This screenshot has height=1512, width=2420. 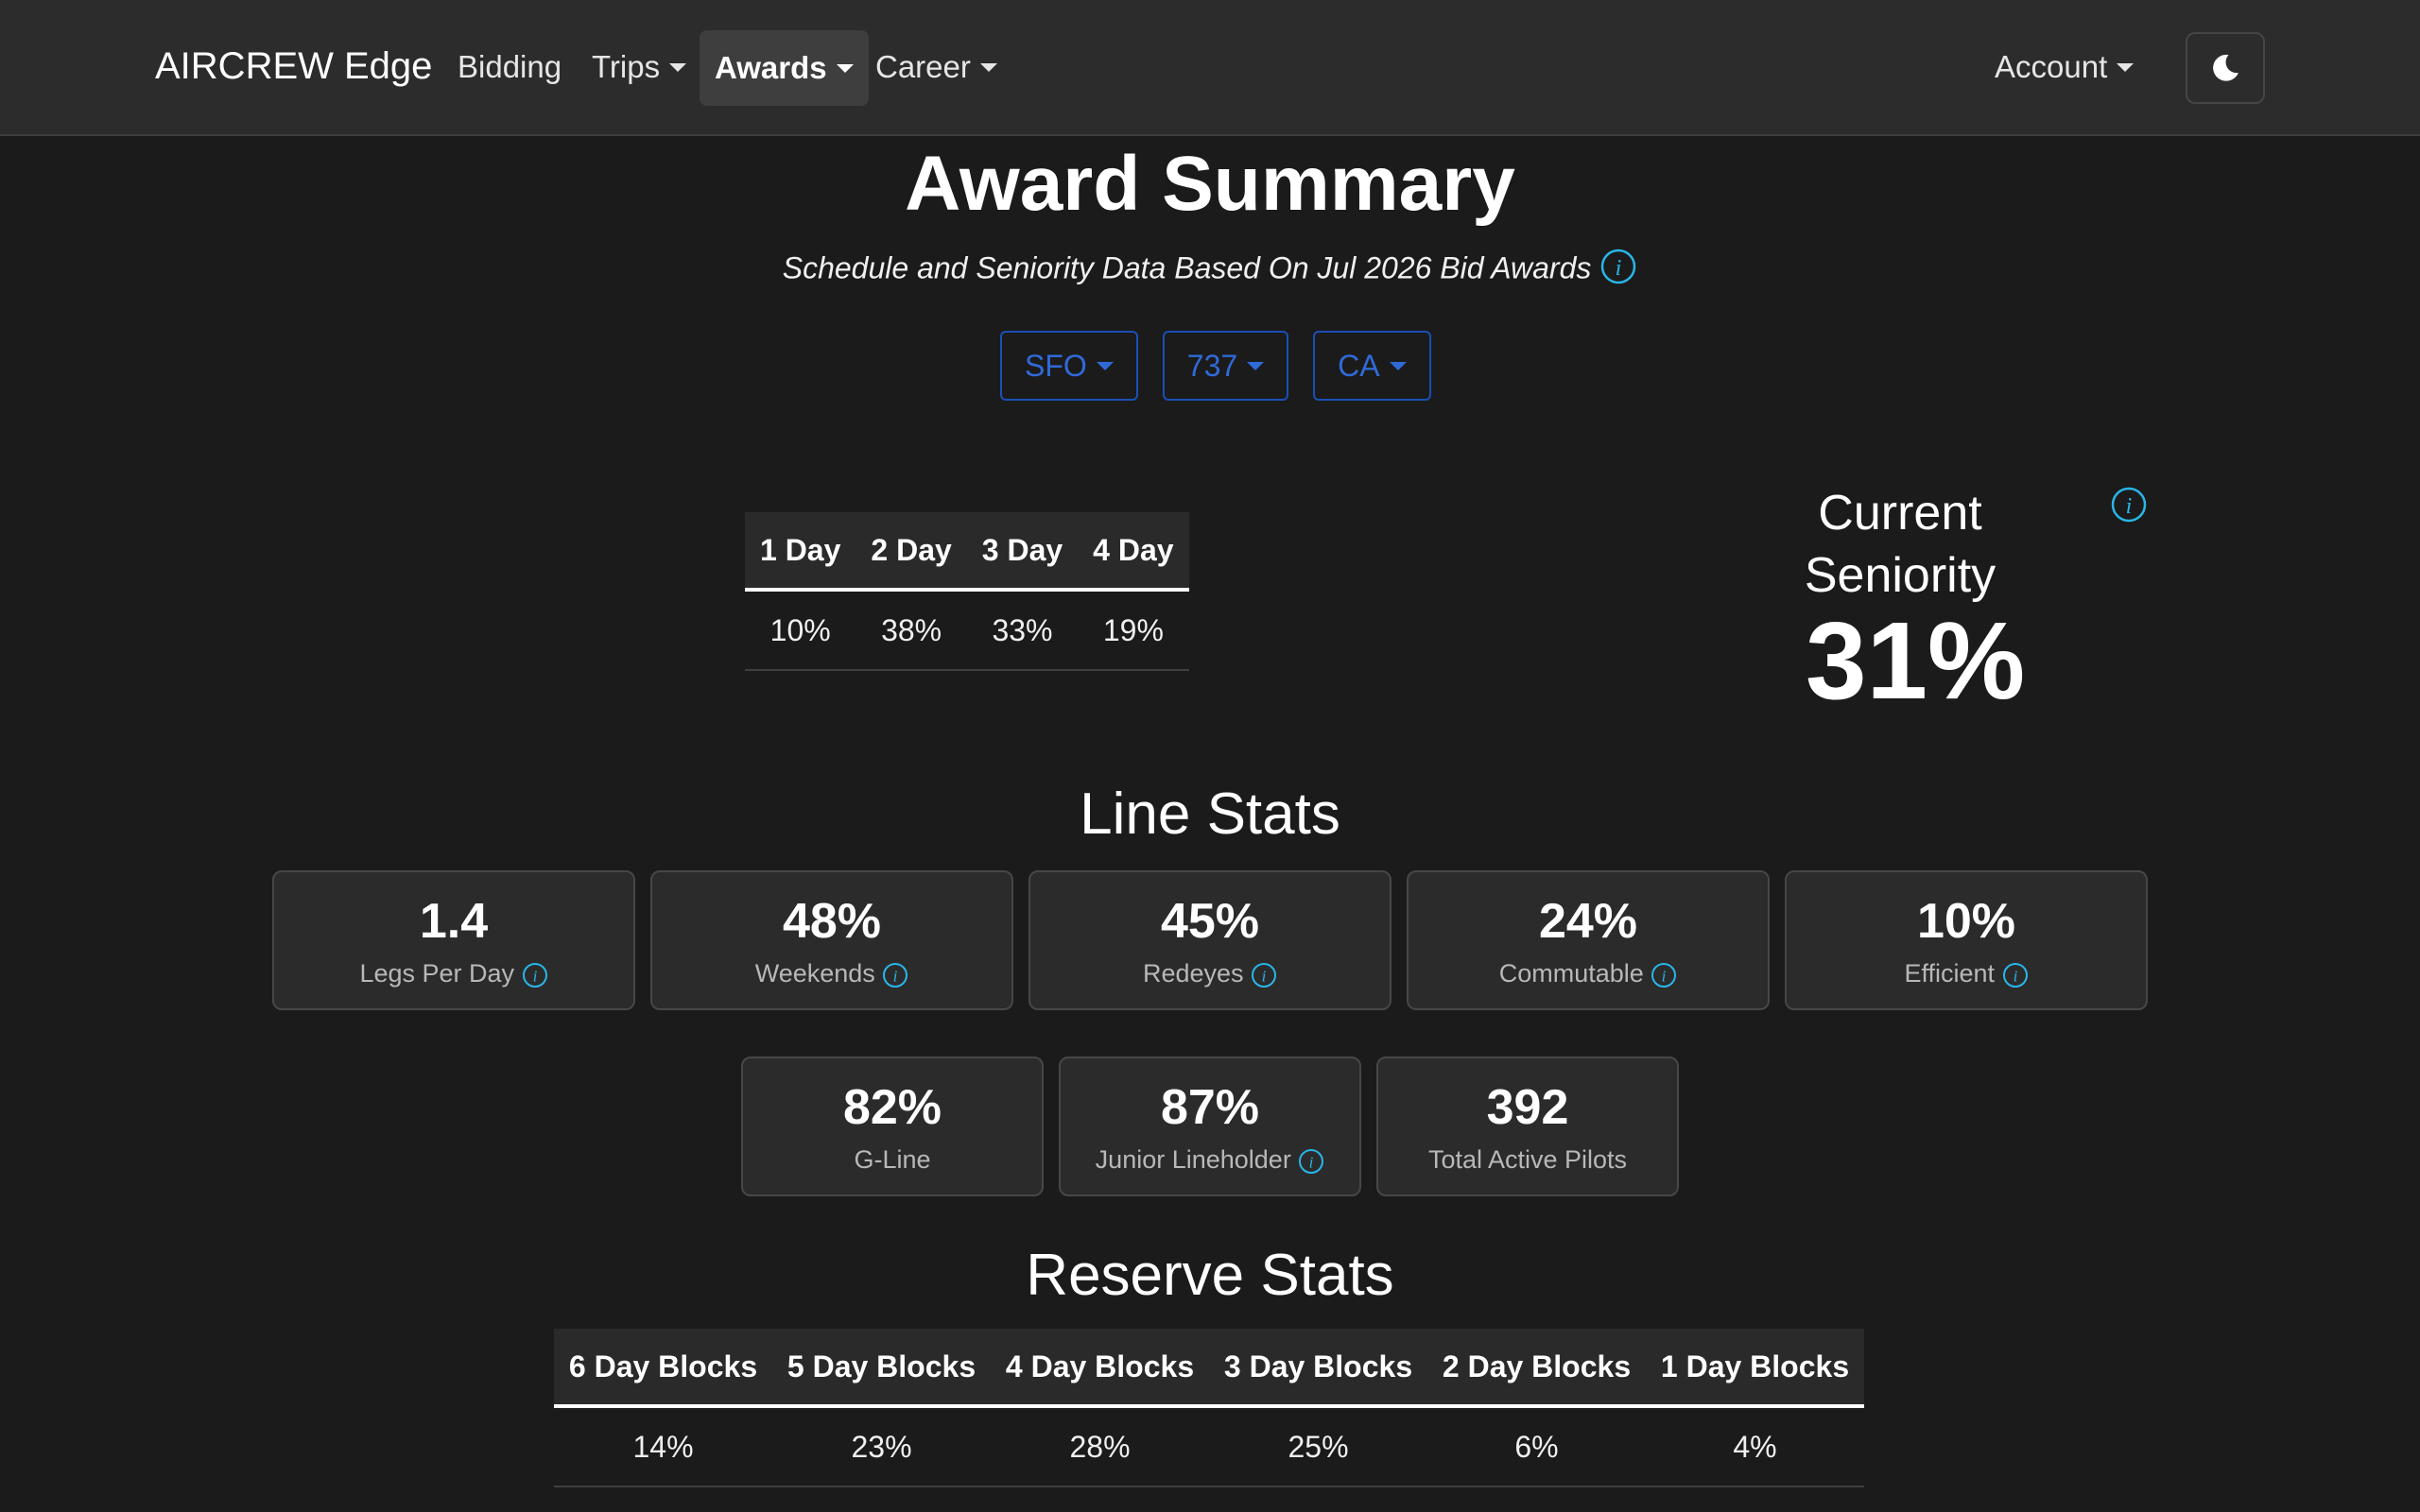 I want to click on stat-card-weekends: 48% Weekends i, so click(x=831, y=940).